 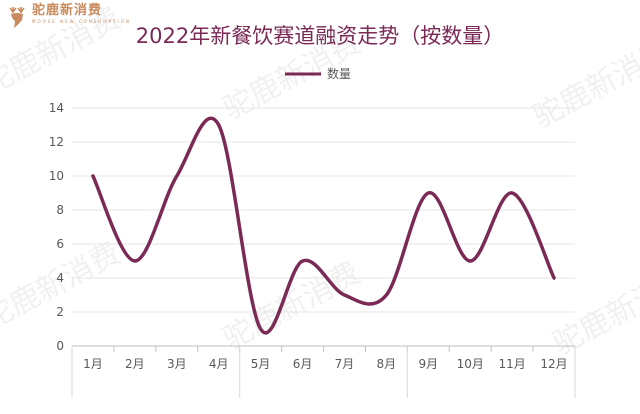 I want to click on y-tick-label: 4, so click(x=60, y=278).